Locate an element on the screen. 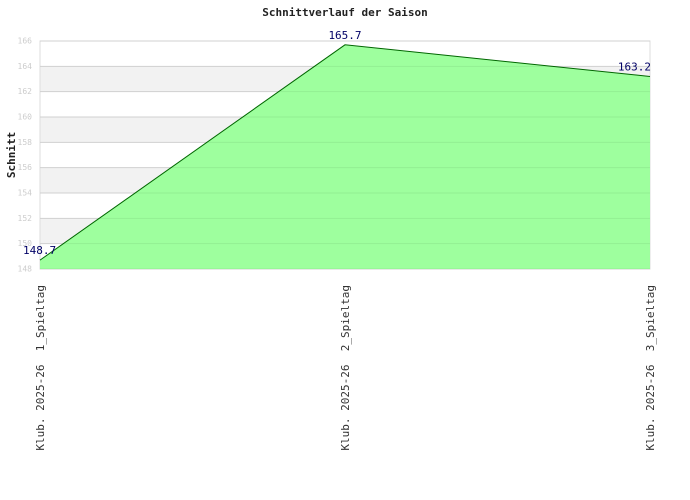 This screenshot has width=690, height=500. y-axis-label: Schnitt is located at coordinates (11, 155).